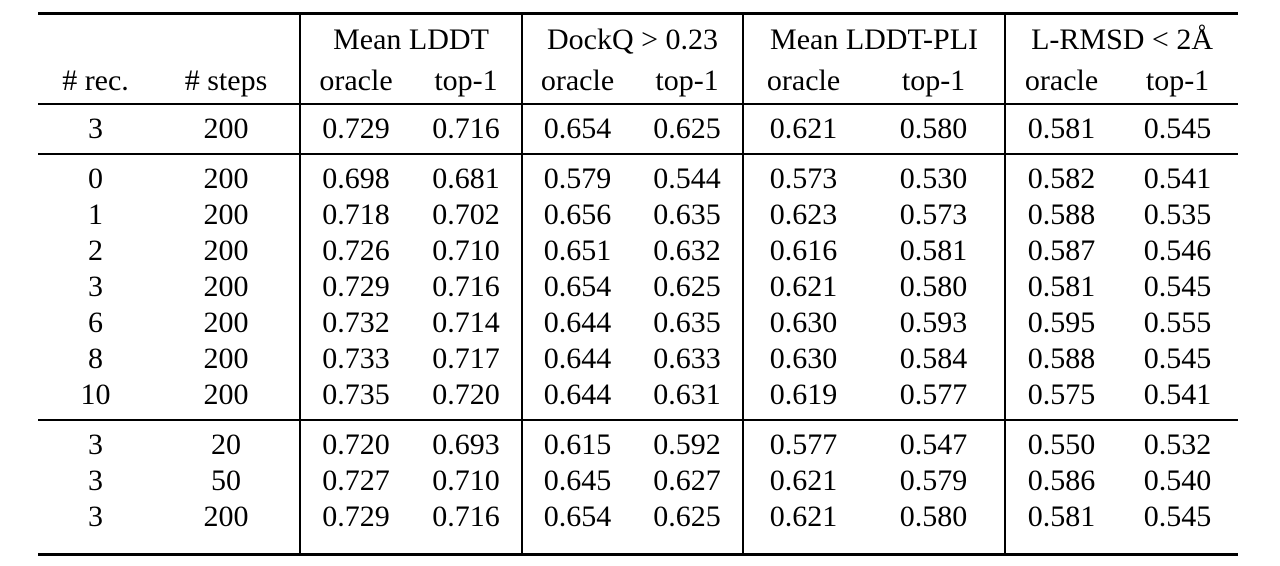 The image size is (1280, 566). Describe the element at coordinates (687, 444) in the screenshot. I see `table-cell: 0.592` at that location.